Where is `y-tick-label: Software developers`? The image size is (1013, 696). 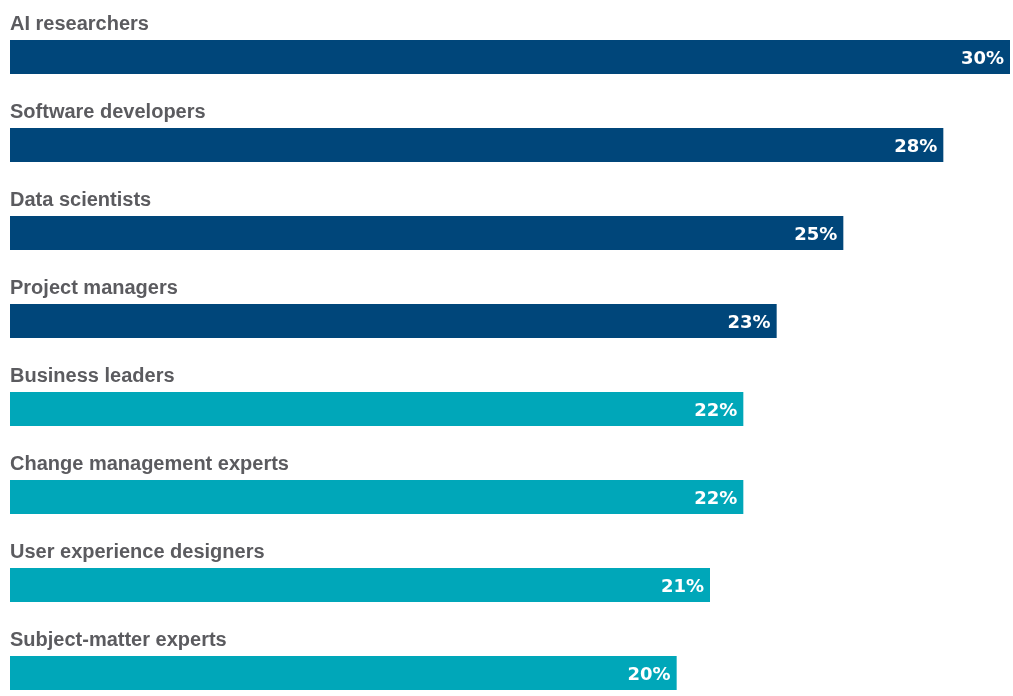
y-tick-label: Software developers is located at coordinates (108, 111).